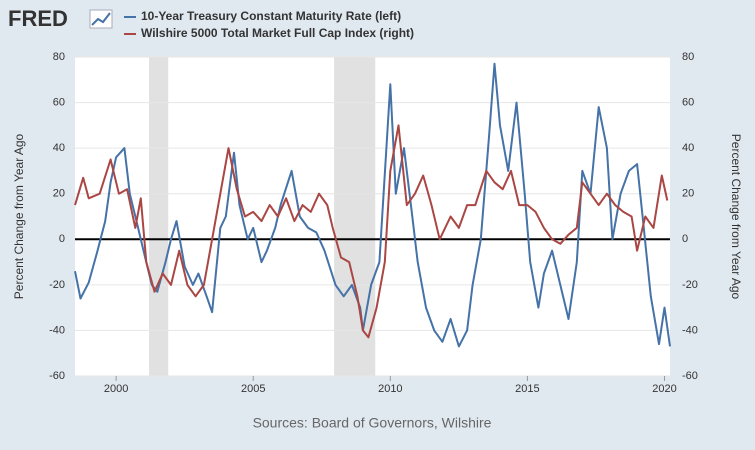 The image size is (755, 450). I want to click on x-tick-label: 2005, so click(253, 389).